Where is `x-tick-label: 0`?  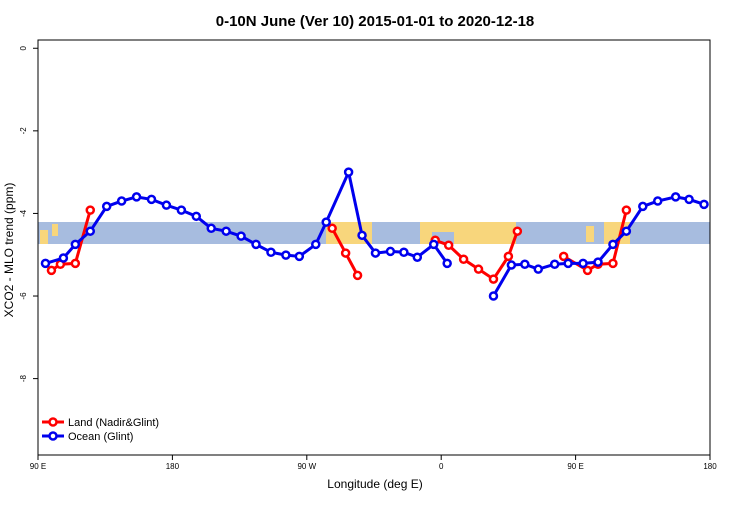
x-tick-label: 0 is located at coordinates (441, 466).